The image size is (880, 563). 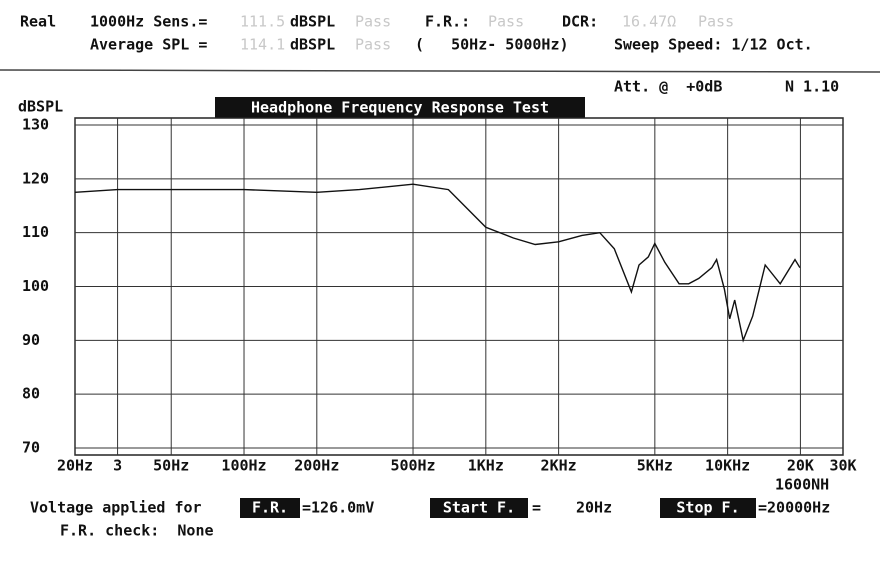 What do you see at coordinates (802, 485) in the screenshot?
I see `x-note: 1600NH` at bounding box center [802, 485].